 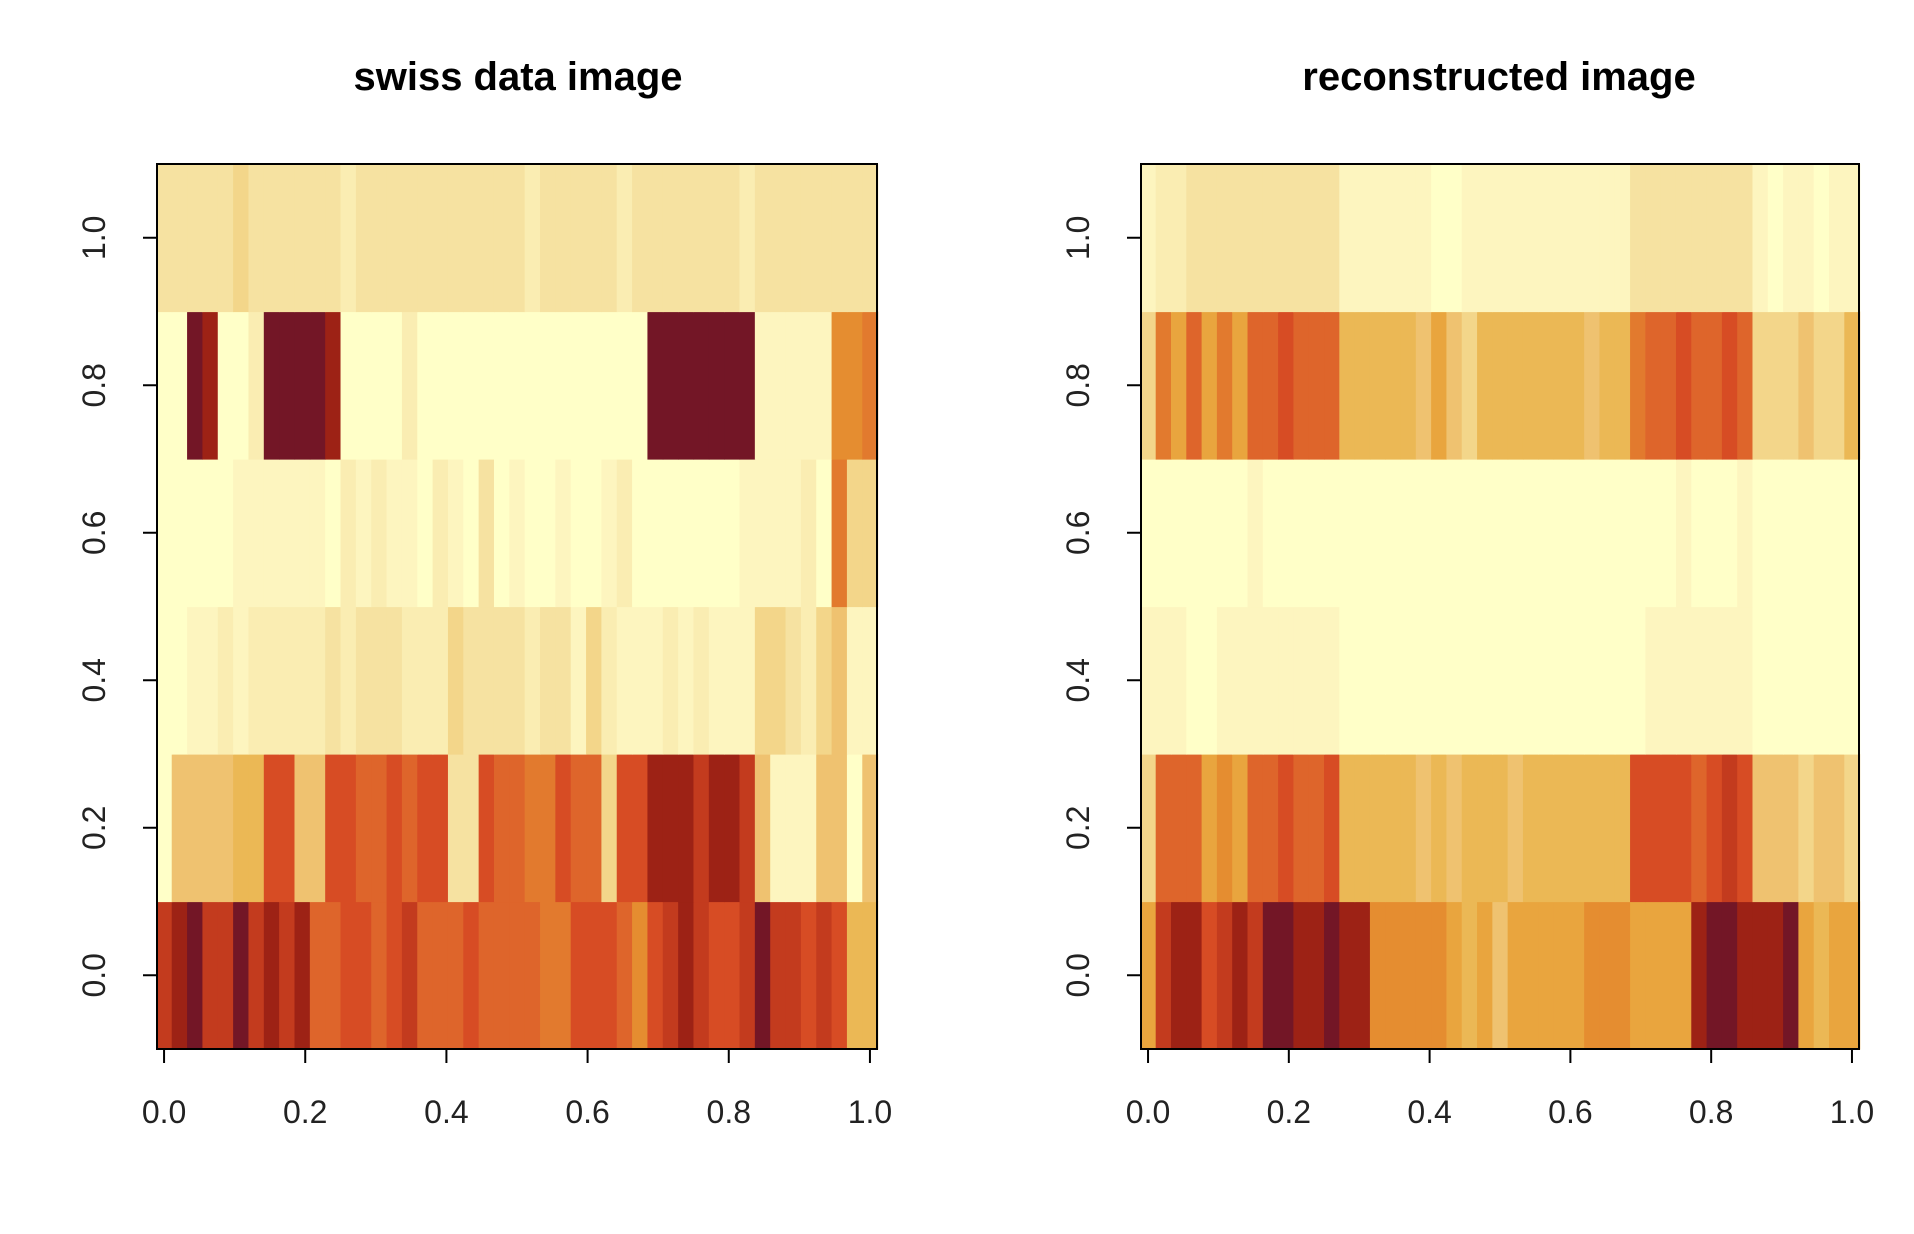 I want to click on x-tick-label: 0.6, so click(x=1570, y=1112).